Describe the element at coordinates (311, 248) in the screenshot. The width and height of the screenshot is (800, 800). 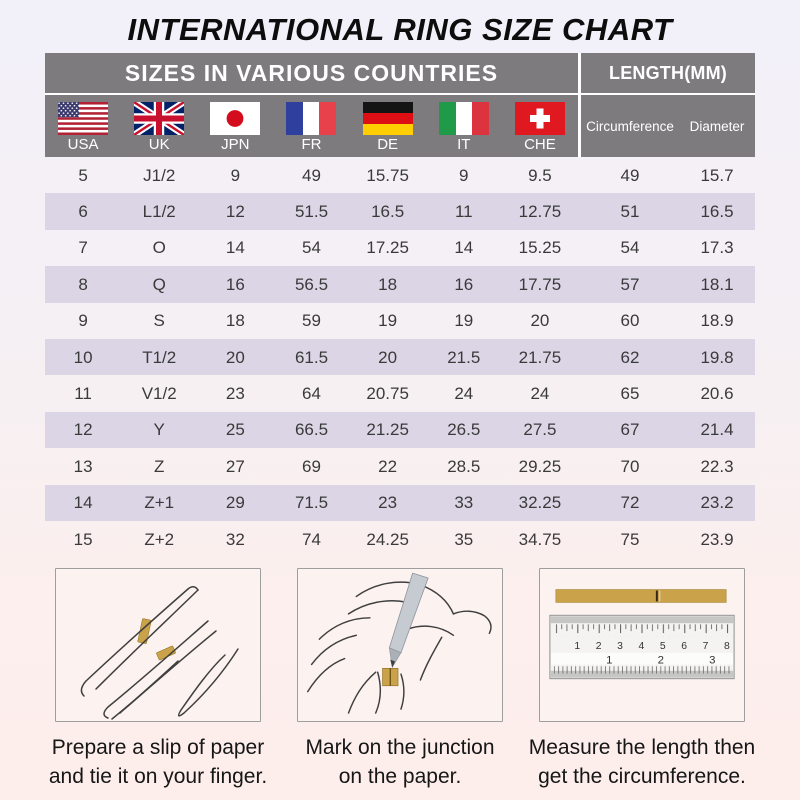
I see `table-cell: 54` at that location.